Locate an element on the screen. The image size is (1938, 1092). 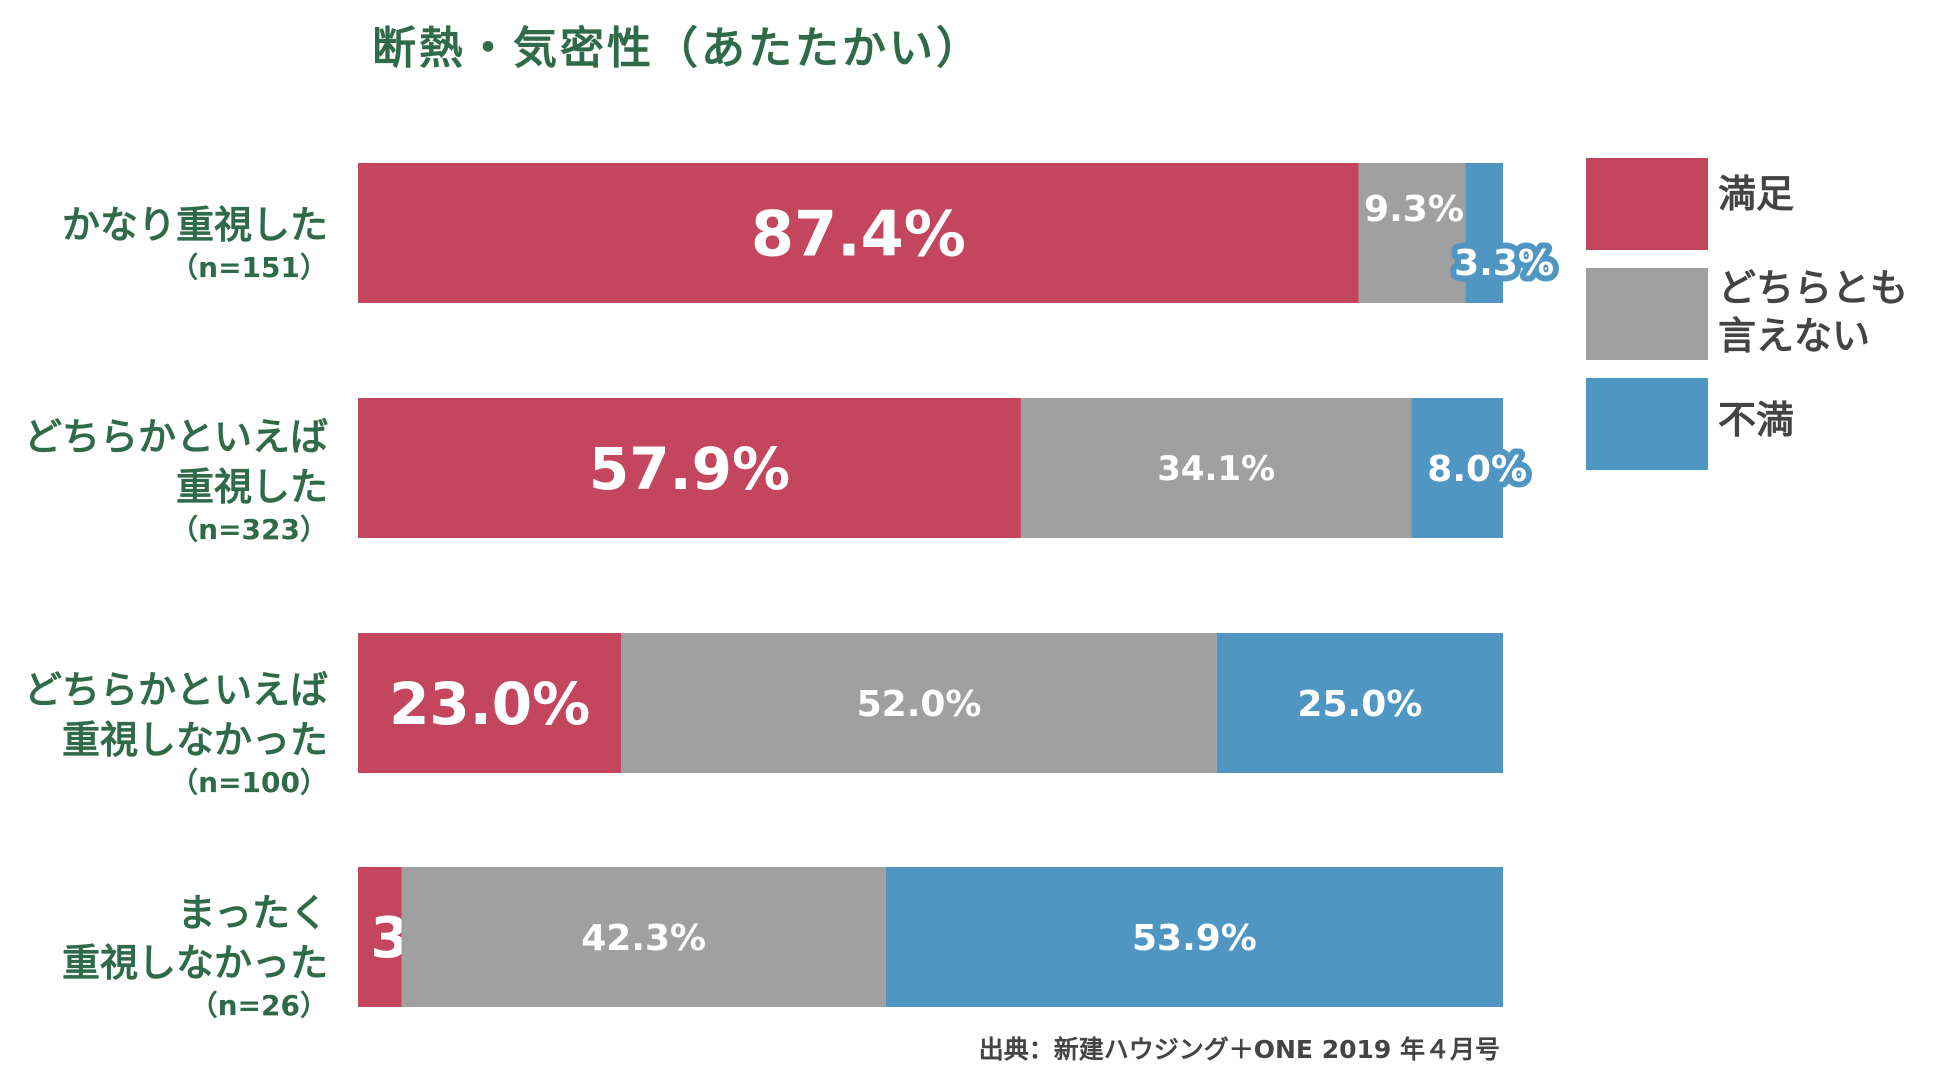
data-label-dissatisfied: 8.0% is located at coordinates (1477, 469).